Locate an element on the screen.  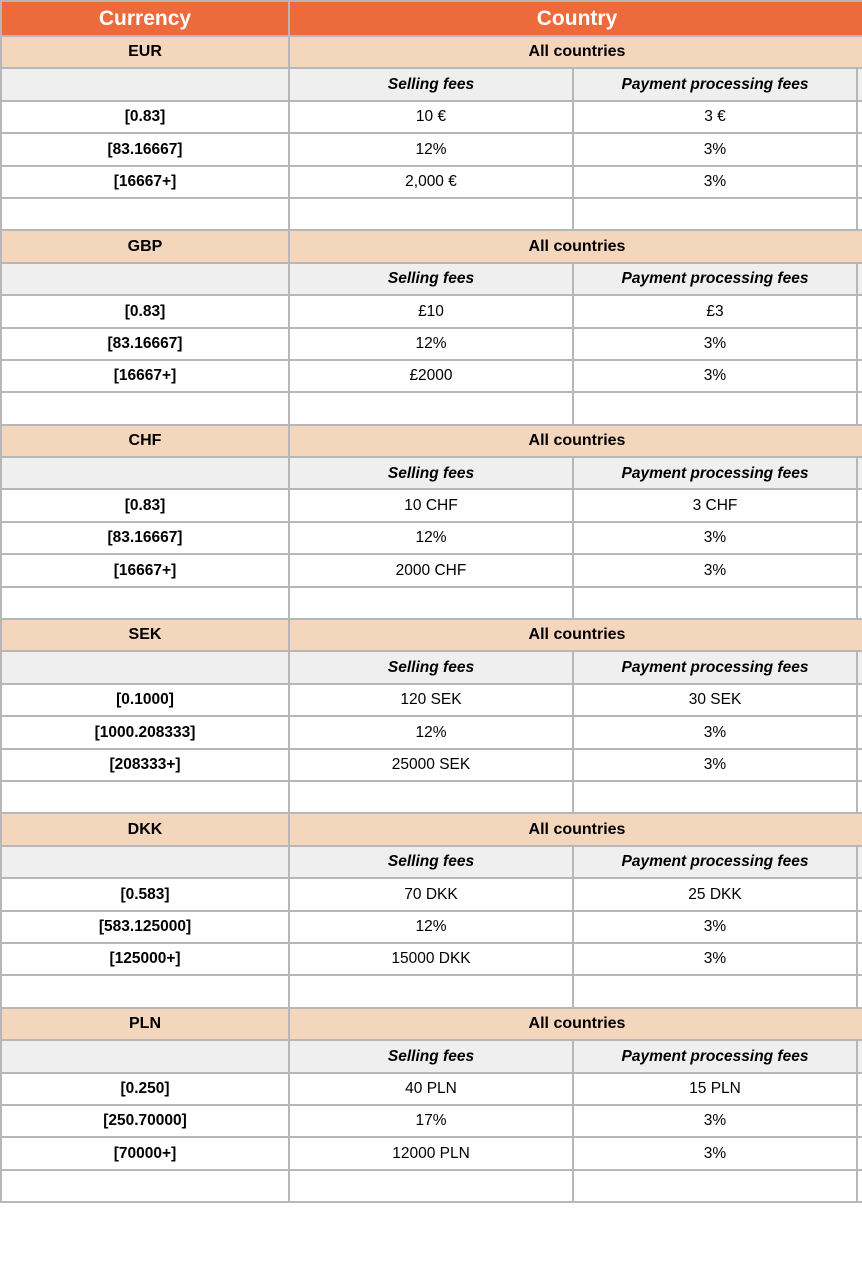
fee-data-row: [1000.208333] 12% 3% is located at coordinates (431, 732).